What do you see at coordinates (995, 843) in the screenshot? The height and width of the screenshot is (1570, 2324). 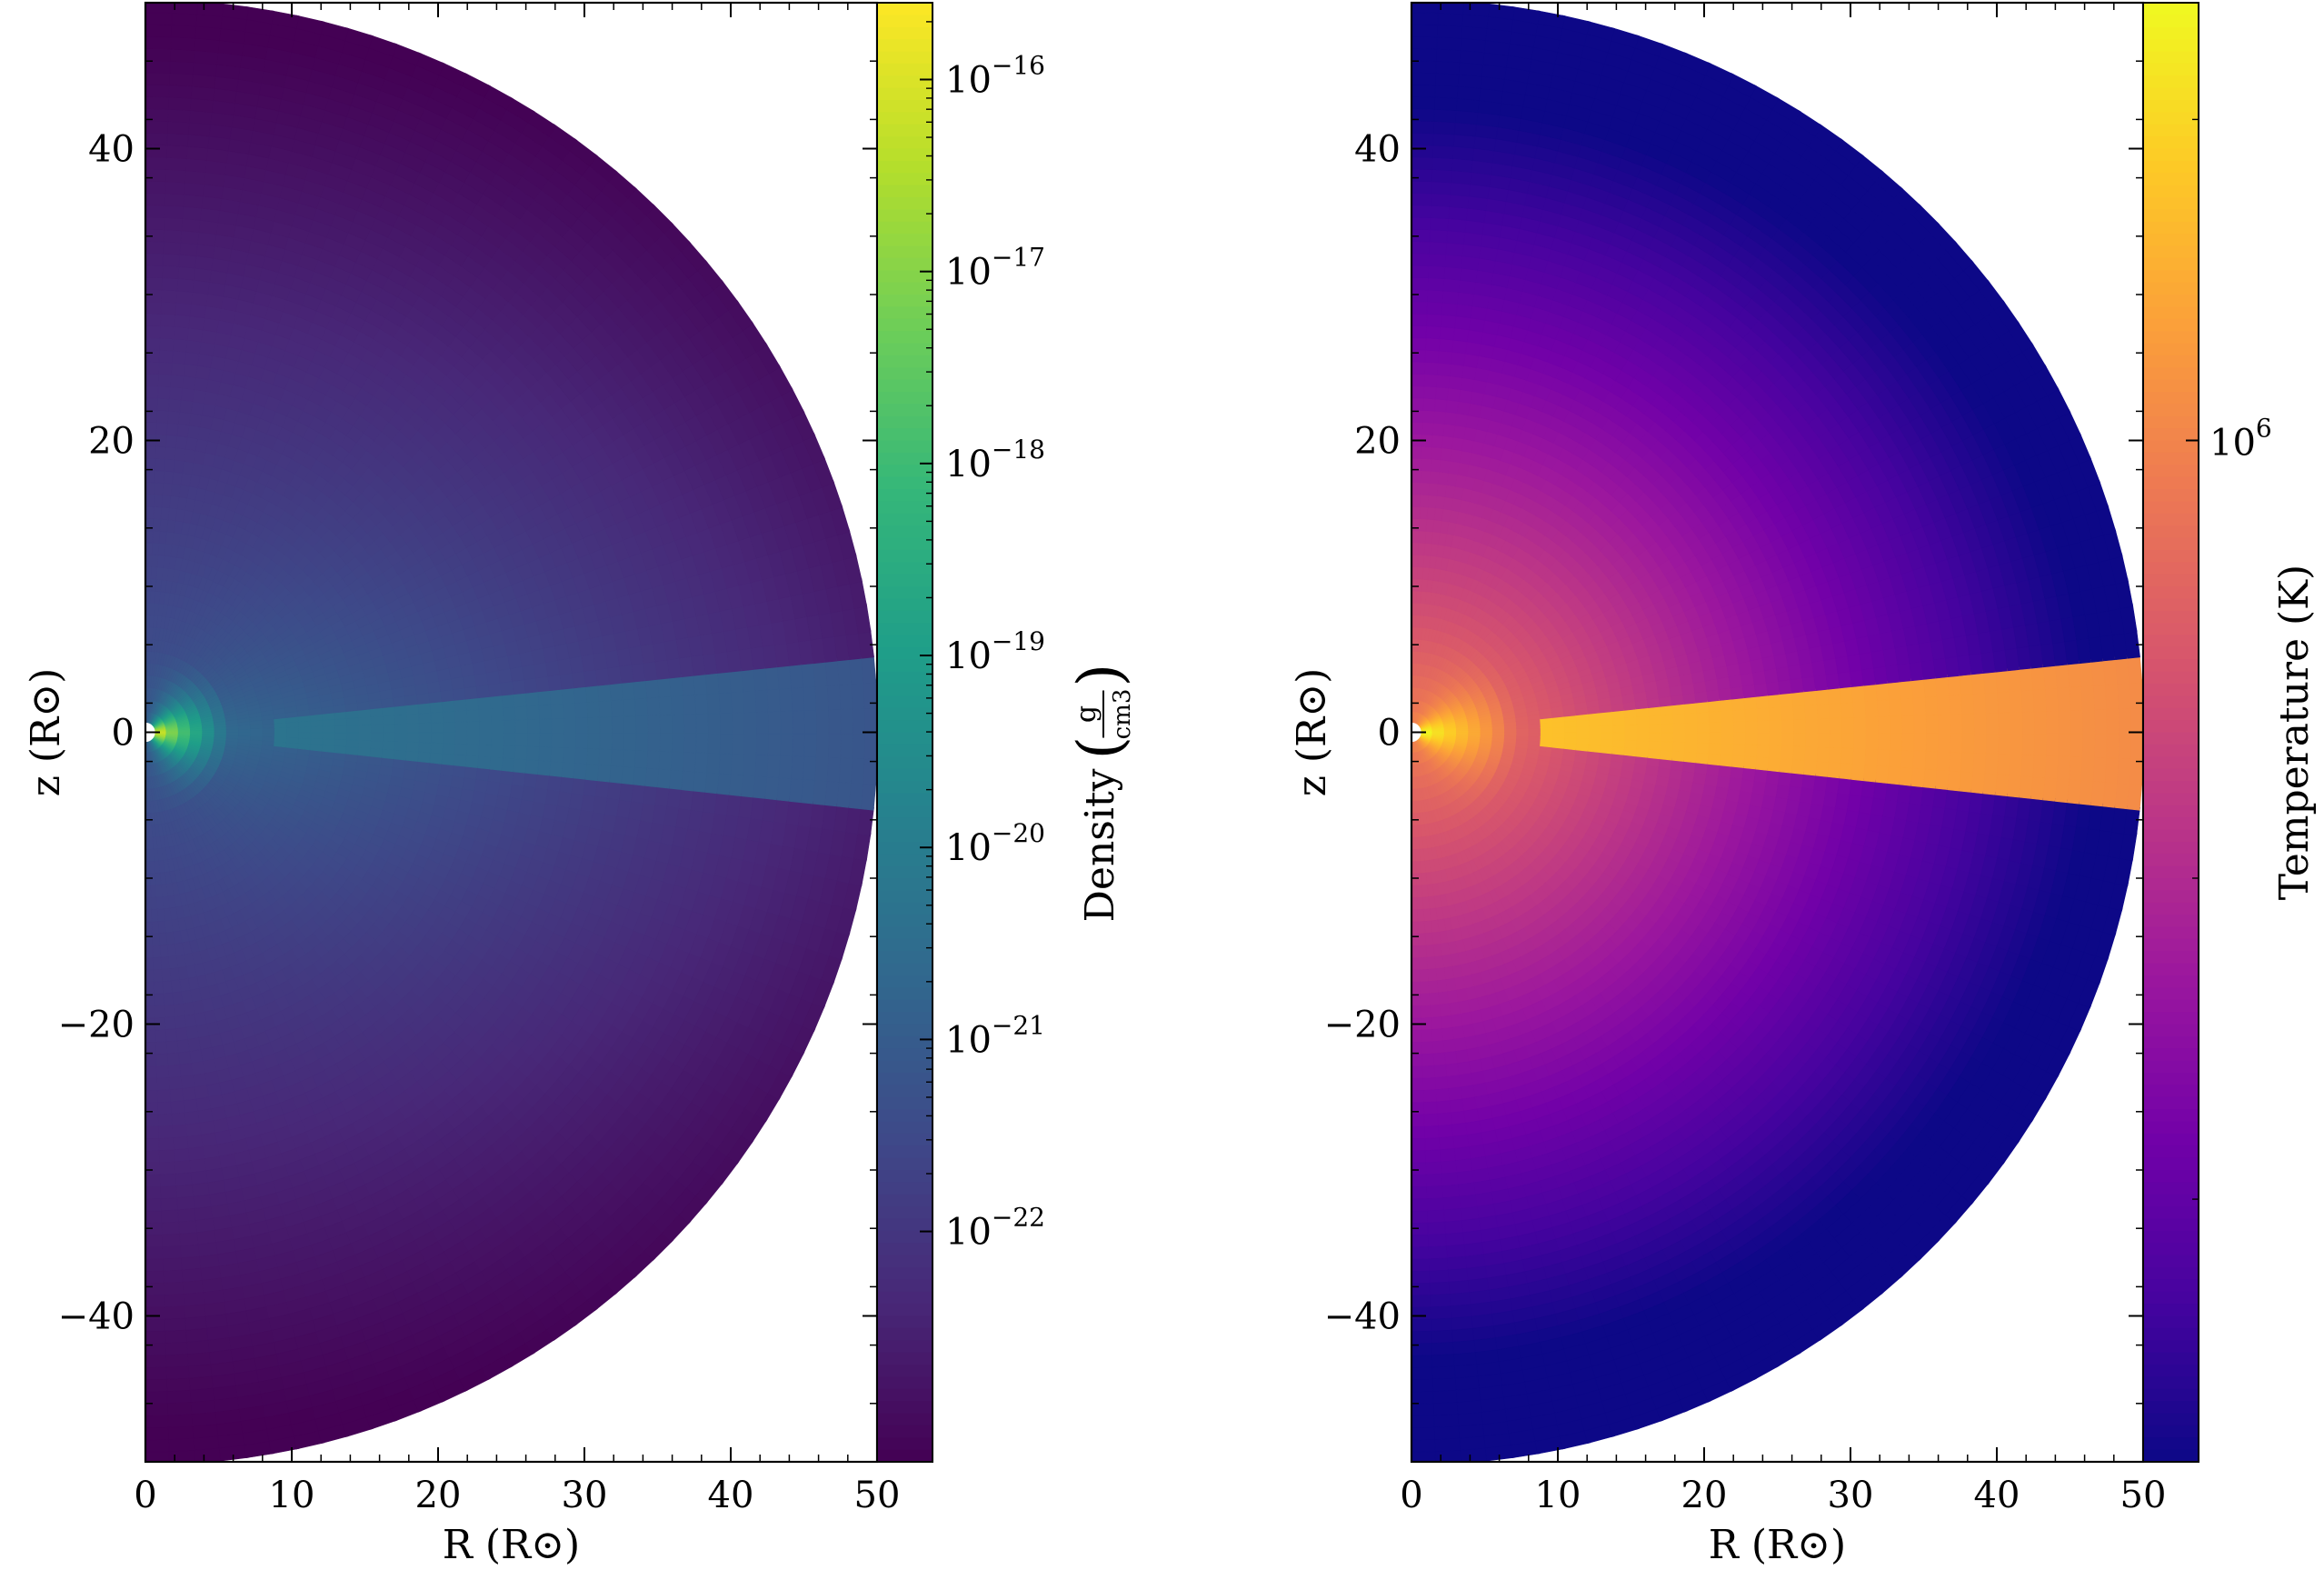 I see `colorbar-tick-label: 10−20` at bounding box center [995, 843].